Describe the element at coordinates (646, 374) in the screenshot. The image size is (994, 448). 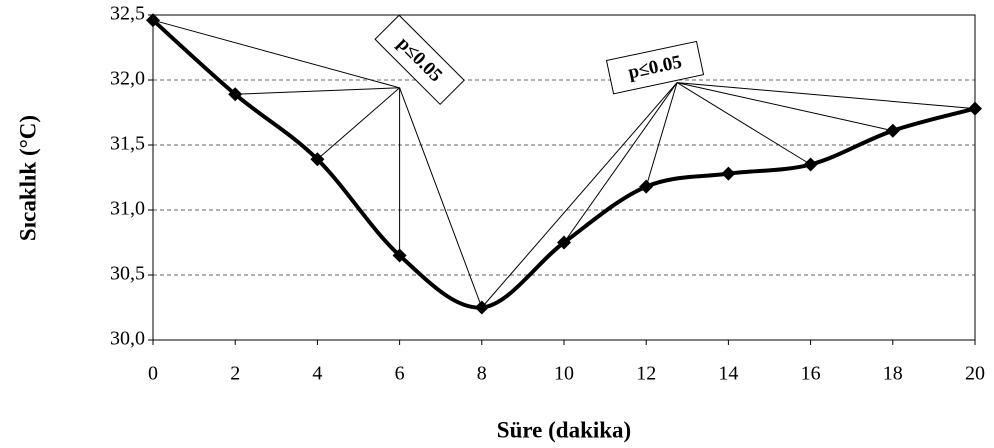
I see `x-tick-label: 12` at that location.